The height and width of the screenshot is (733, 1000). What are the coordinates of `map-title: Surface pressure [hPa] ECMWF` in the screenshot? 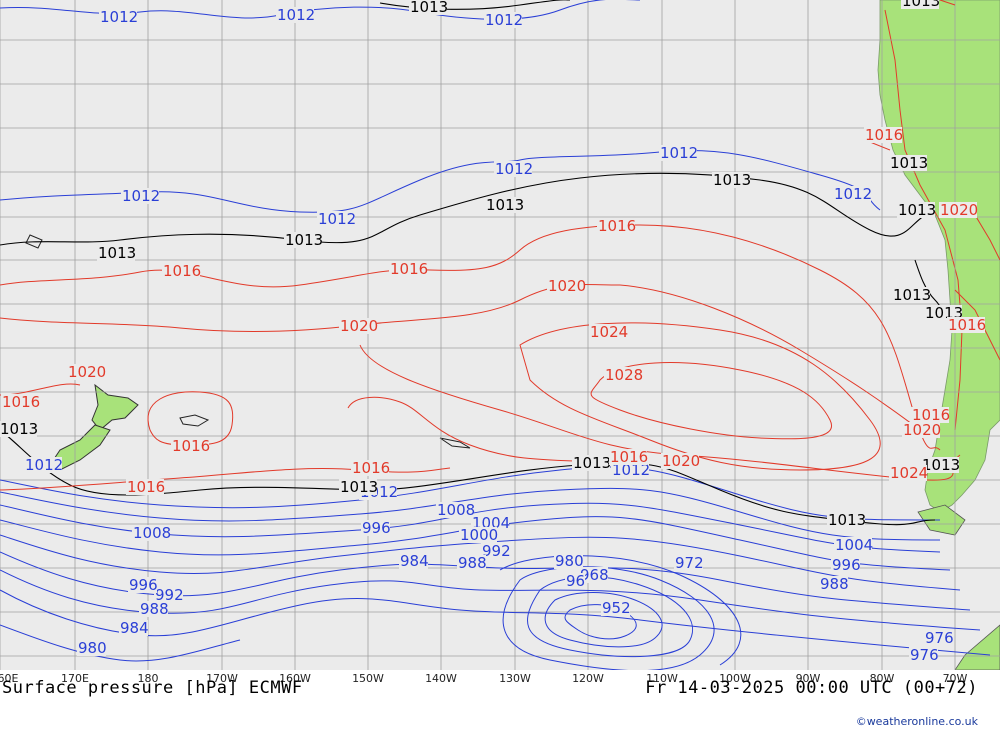 It's located at (152, 688).